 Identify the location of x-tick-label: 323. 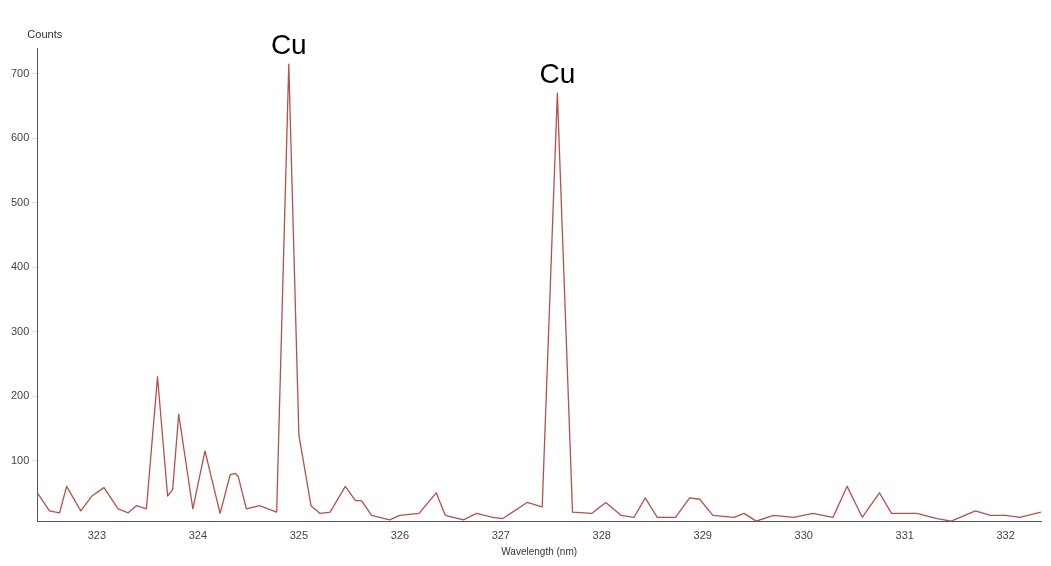
(97, 535).